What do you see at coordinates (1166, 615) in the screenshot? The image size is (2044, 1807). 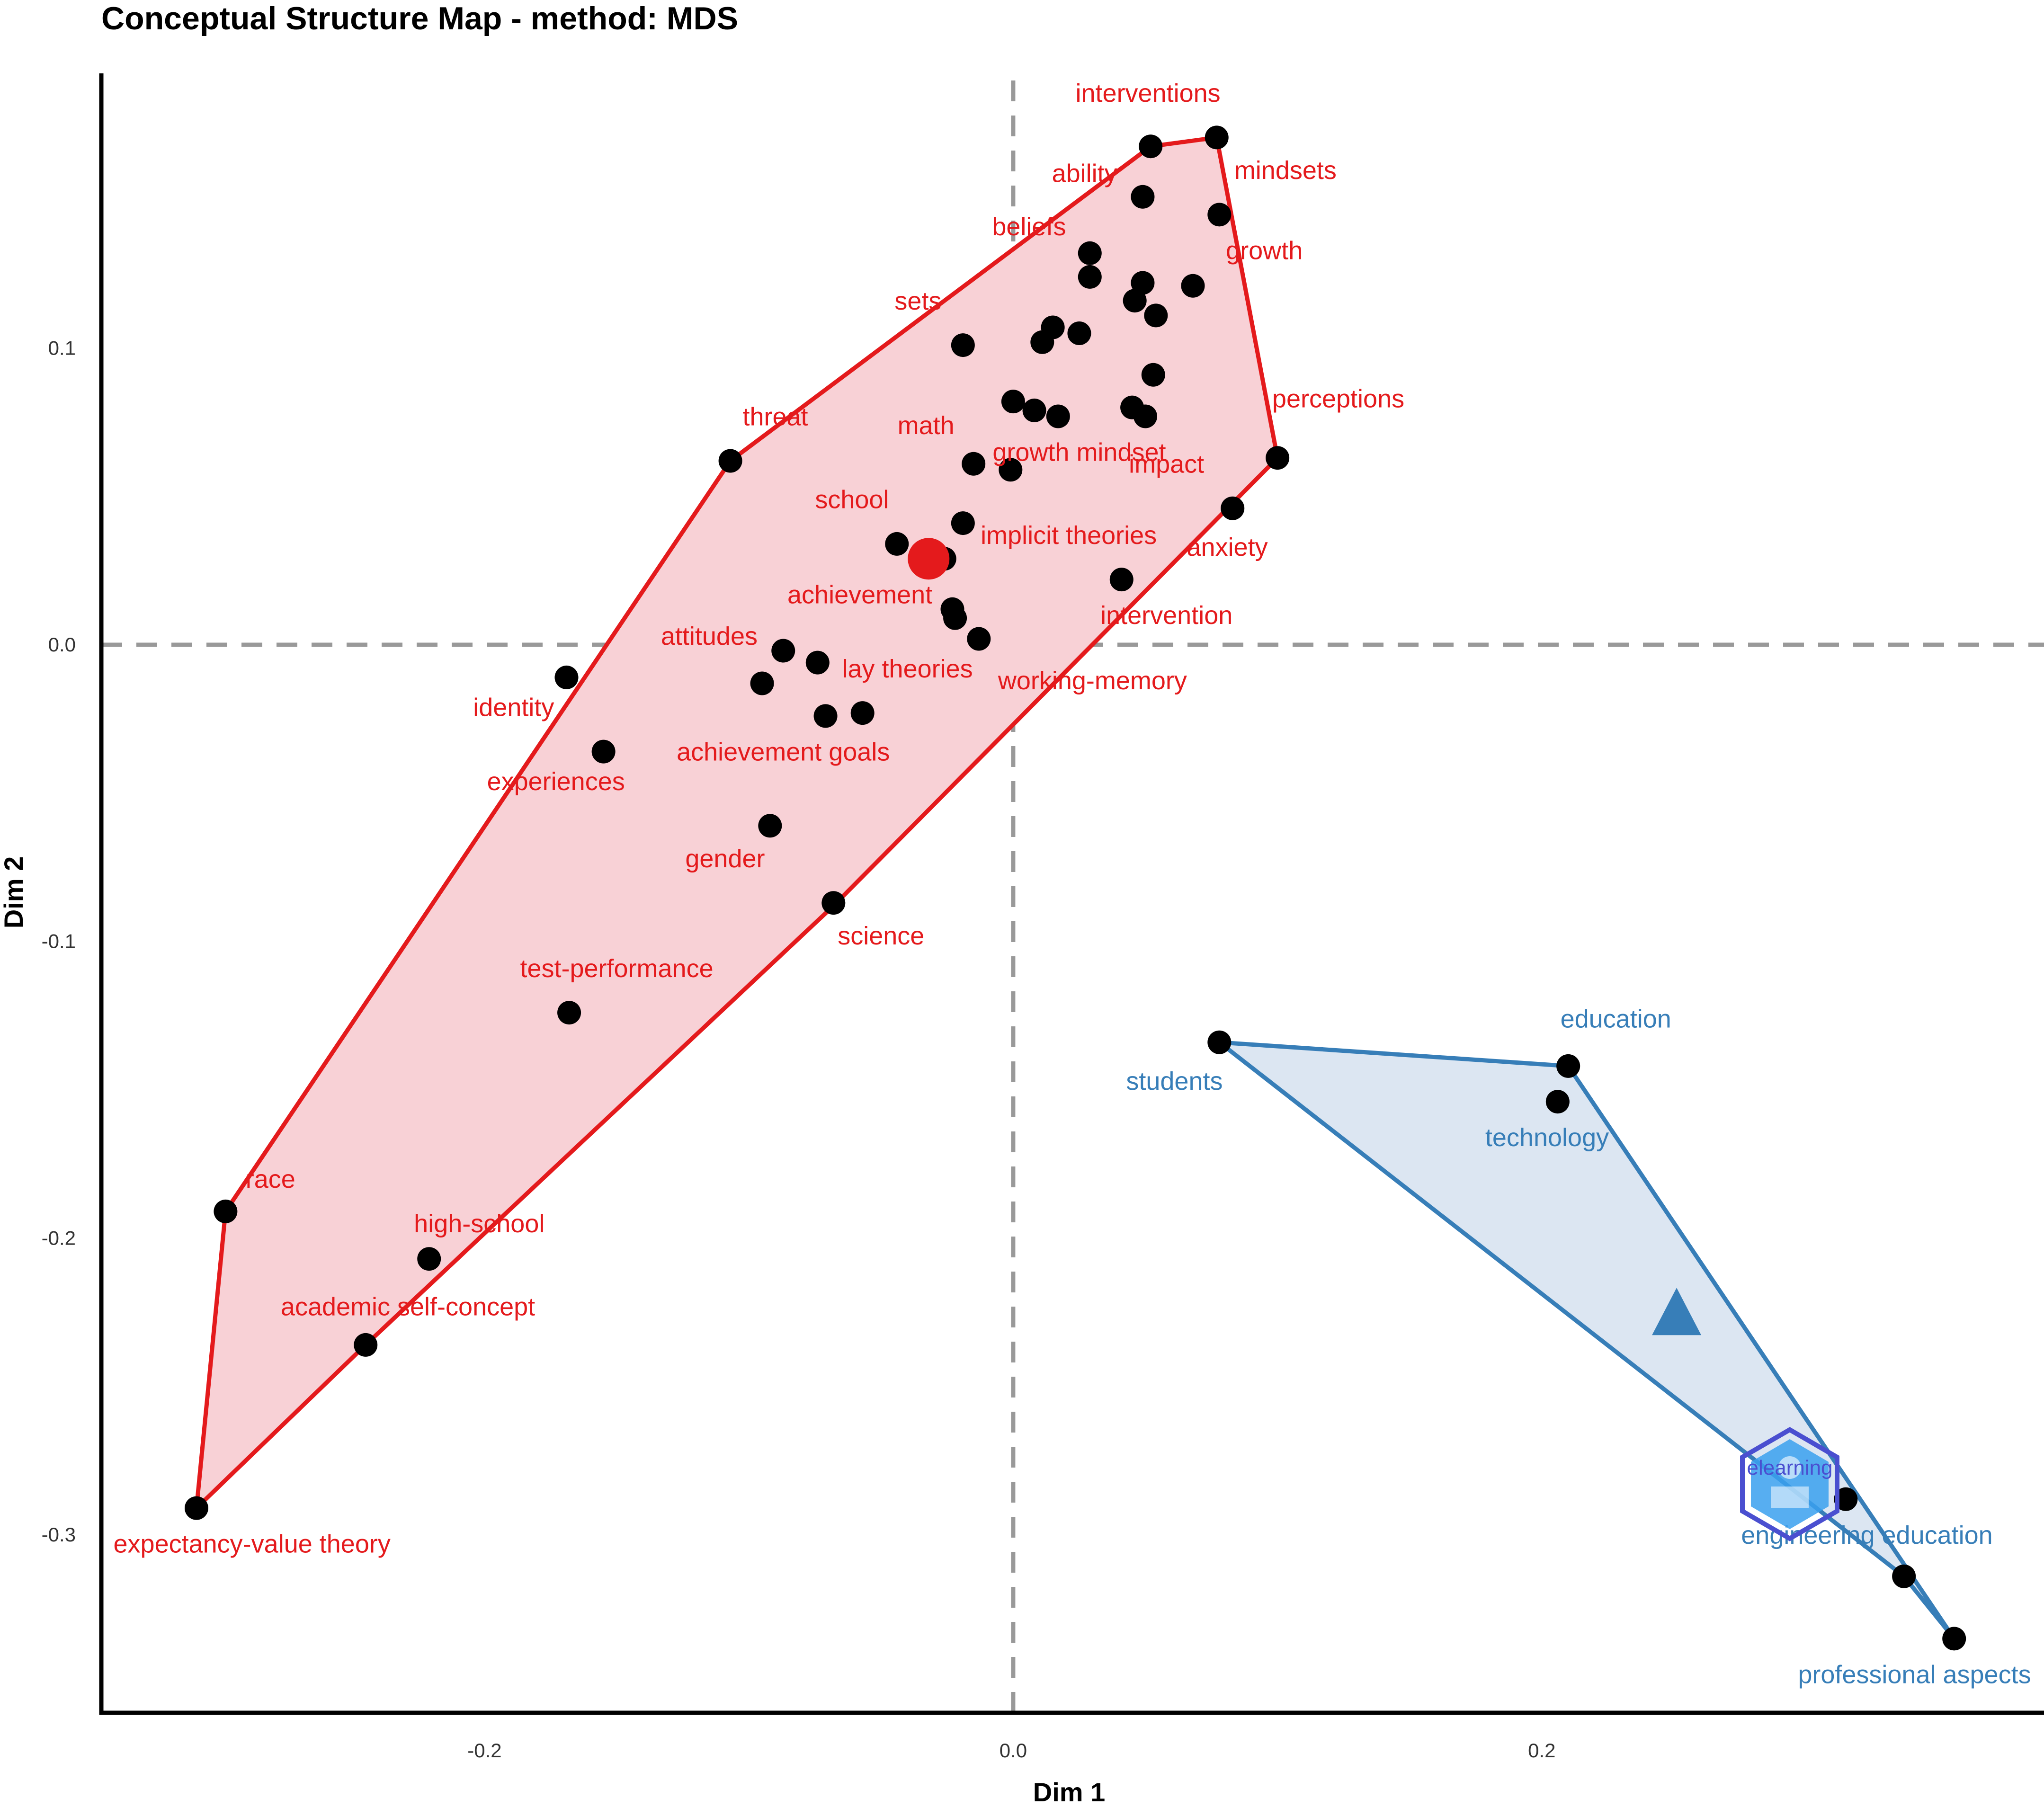 I see `point-label: intervention` at bounding box center [1166, 615].